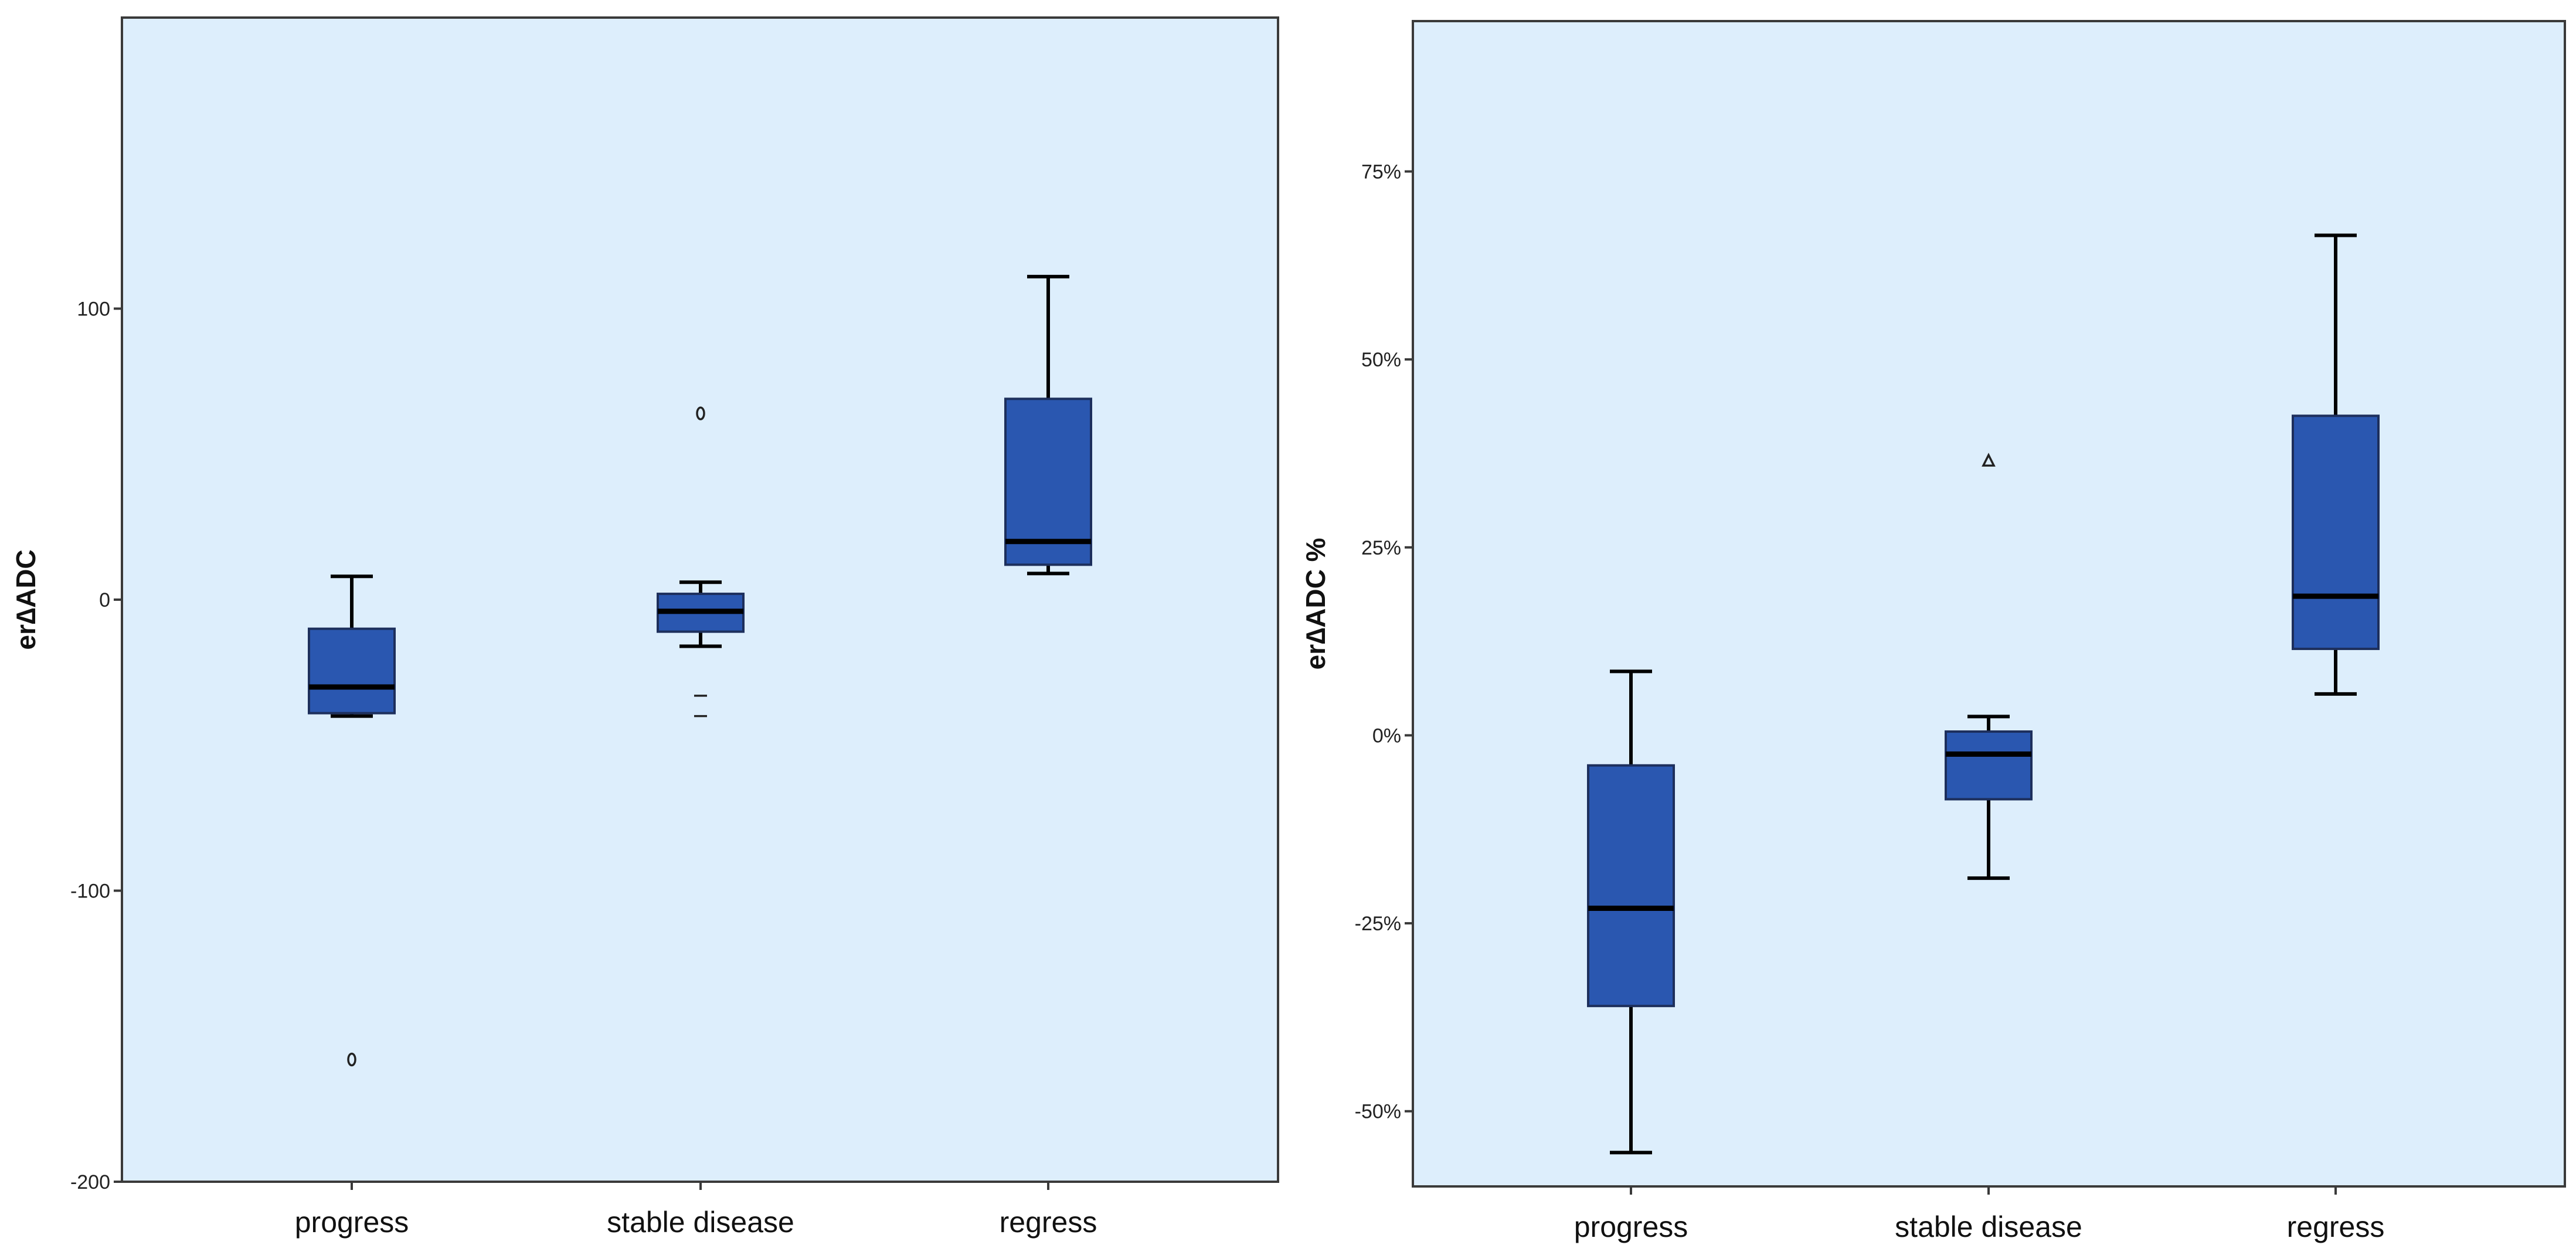 This screenshot has width=2576, height=1255. I want to click on y-tick-label: 75%, so click(1381, 172).